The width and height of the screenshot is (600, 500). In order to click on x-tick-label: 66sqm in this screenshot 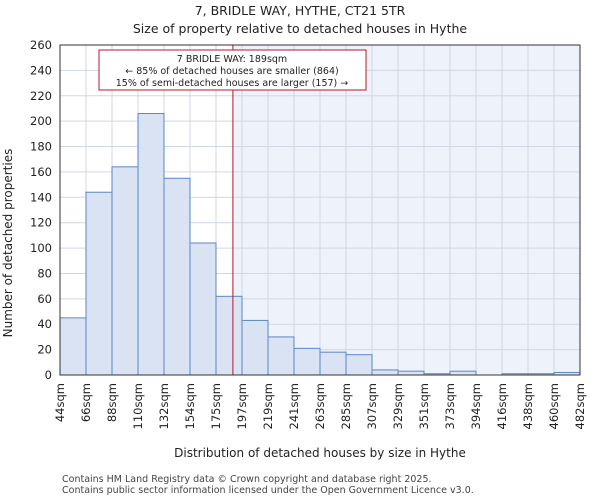, I will do `click(86, 402)`.